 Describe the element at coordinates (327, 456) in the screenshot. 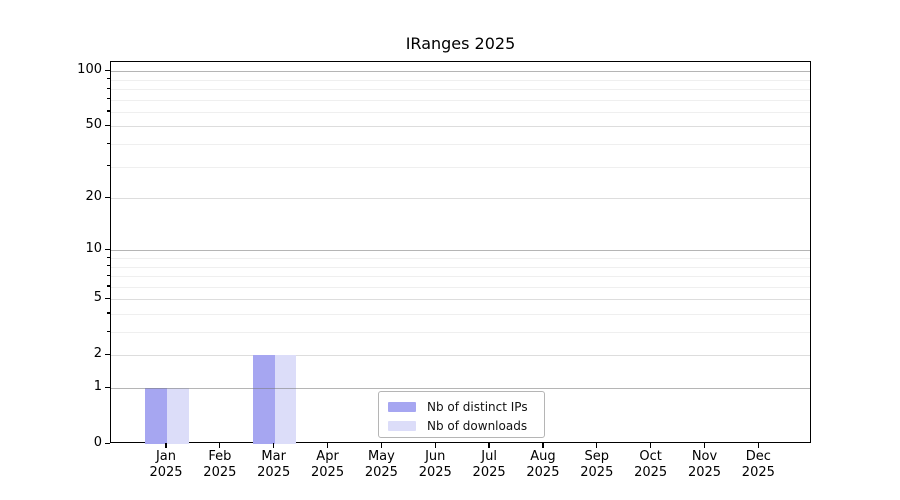

I see `x-label-month: Apr` at that location.